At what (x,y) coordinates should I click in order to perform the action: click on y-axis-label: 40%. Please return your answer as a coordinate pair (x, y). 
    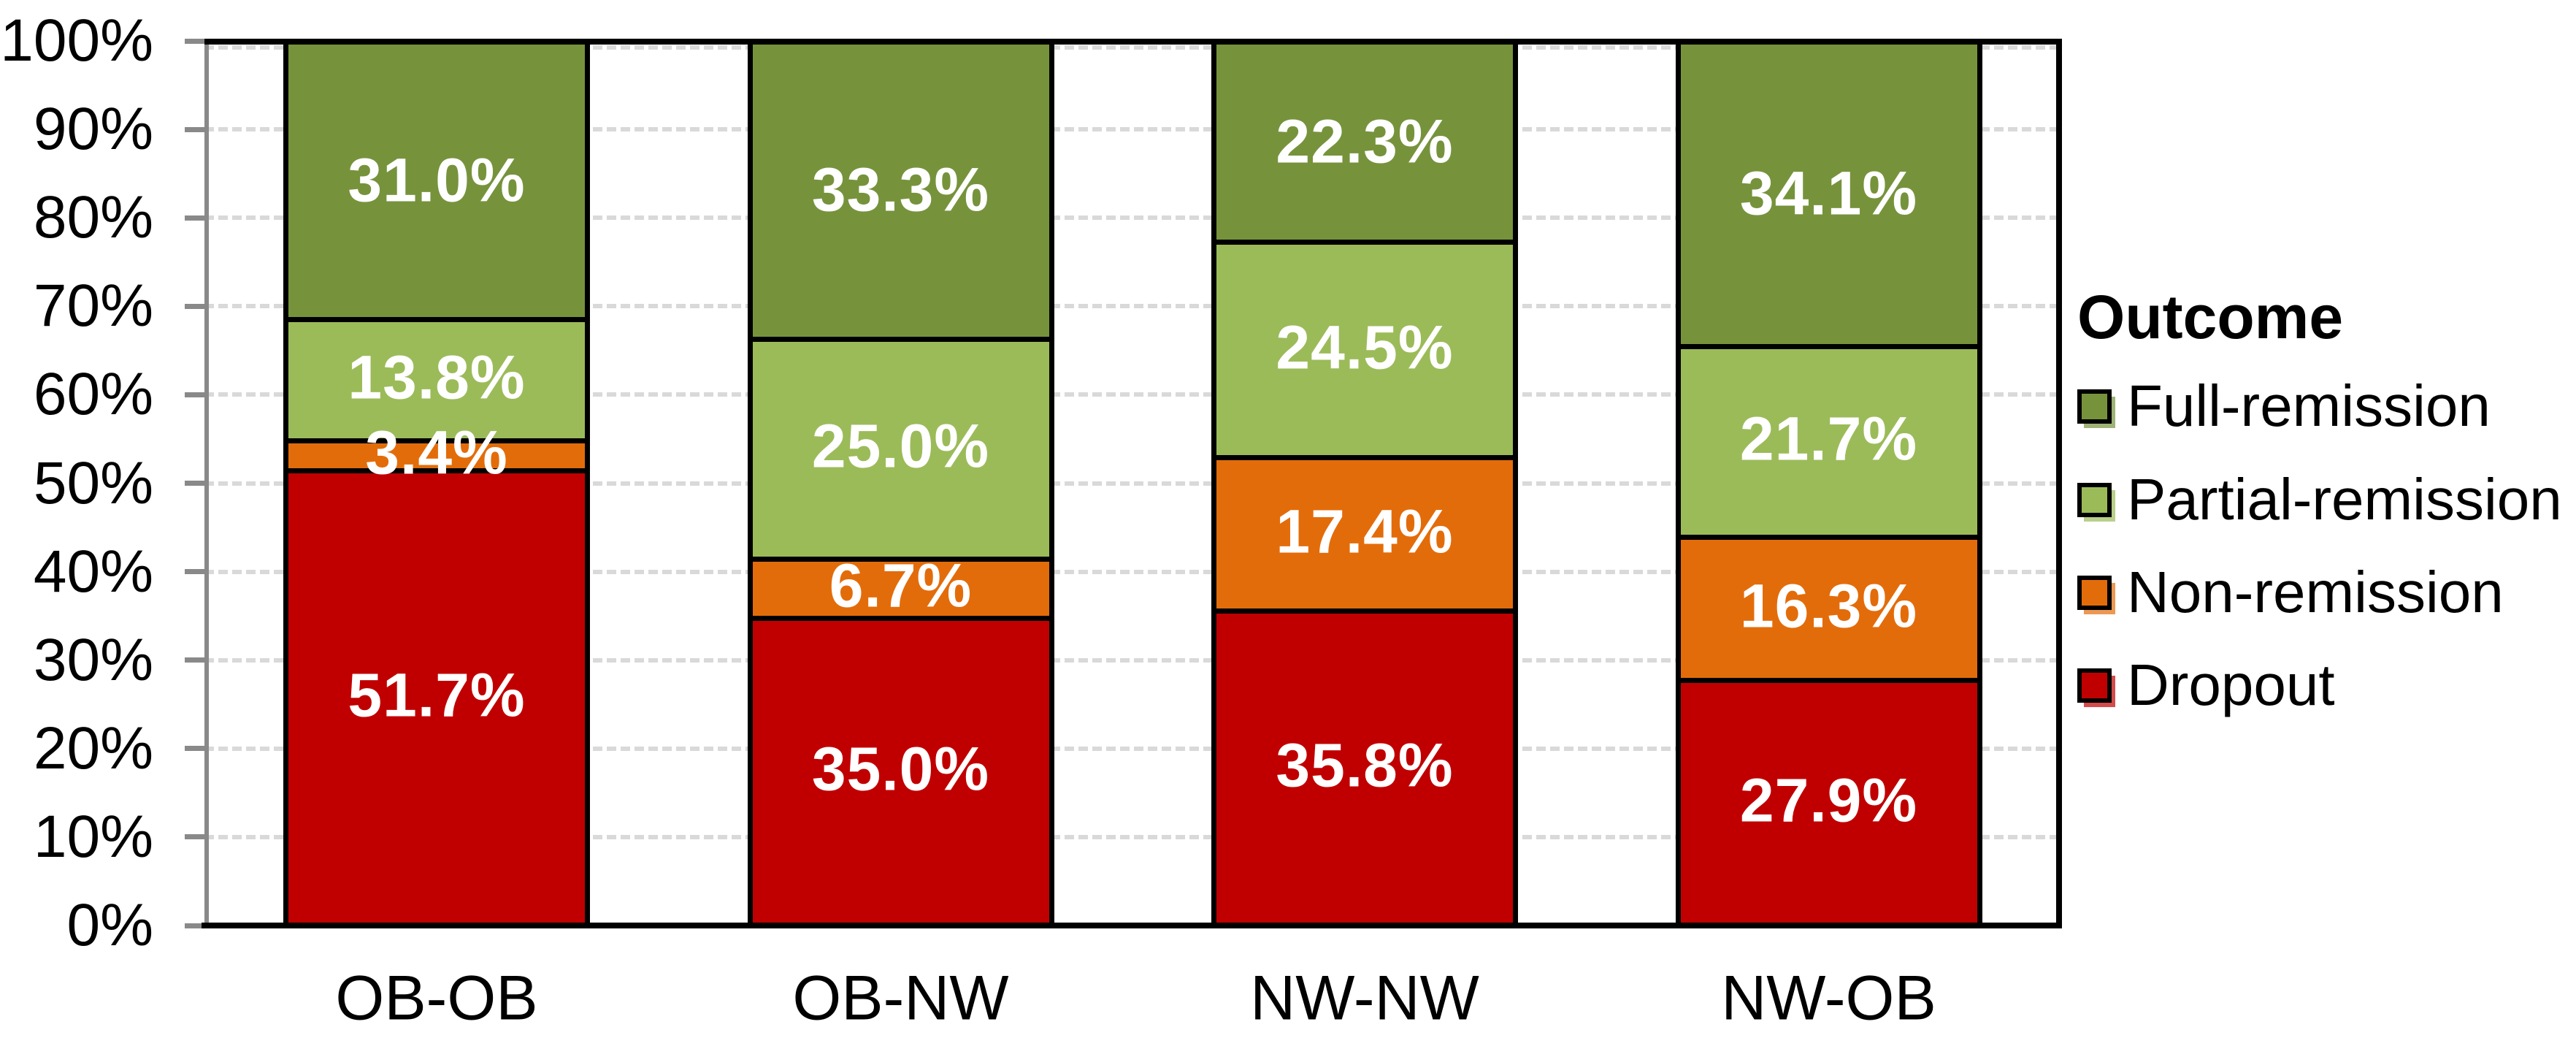
    Looking at the image, I should click on (93, 571).